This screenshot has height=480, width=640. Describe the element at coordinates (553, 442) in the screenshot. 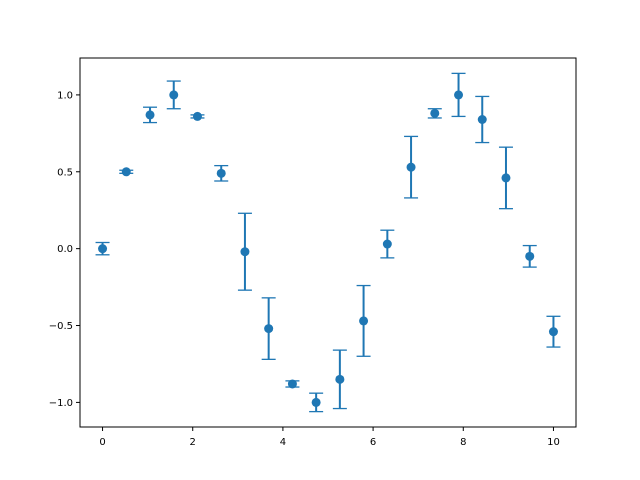

I see `x-tick-label: 10` at that location.